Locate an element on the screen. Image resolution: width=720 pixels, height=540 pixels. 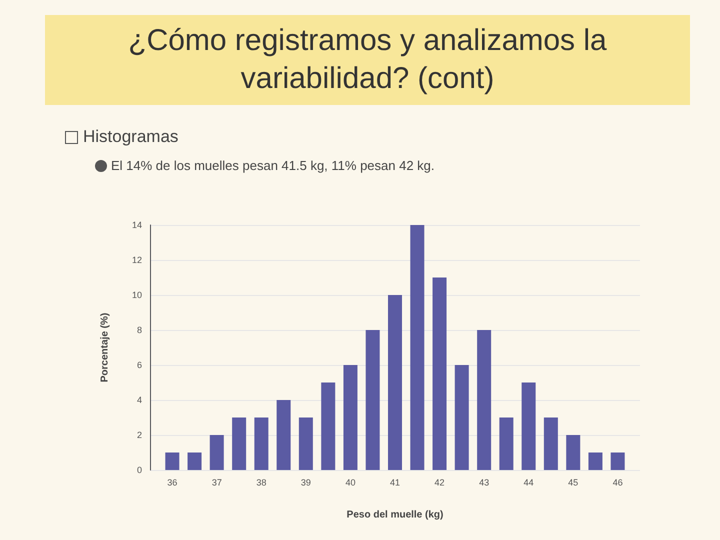
chart-subtitle: Histogramas is located at coordinates (130, 137).